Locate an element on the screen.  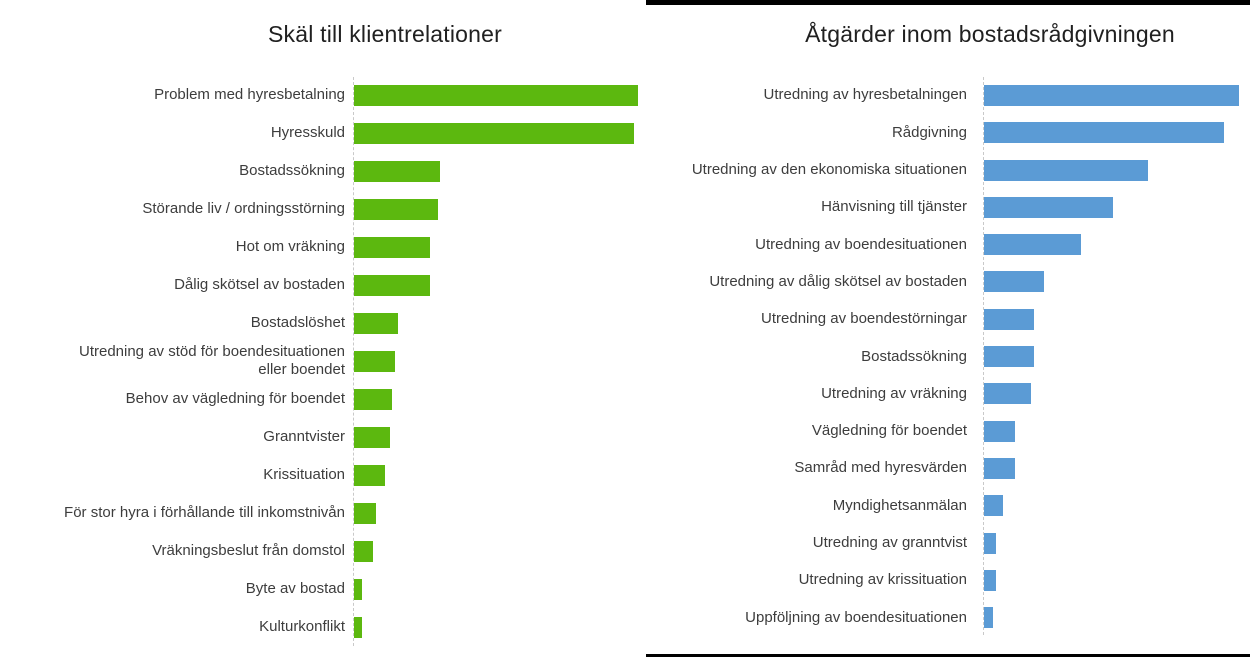
category-label: Utredning av den ekonomiska situationen is located at coordinates (829, 170).